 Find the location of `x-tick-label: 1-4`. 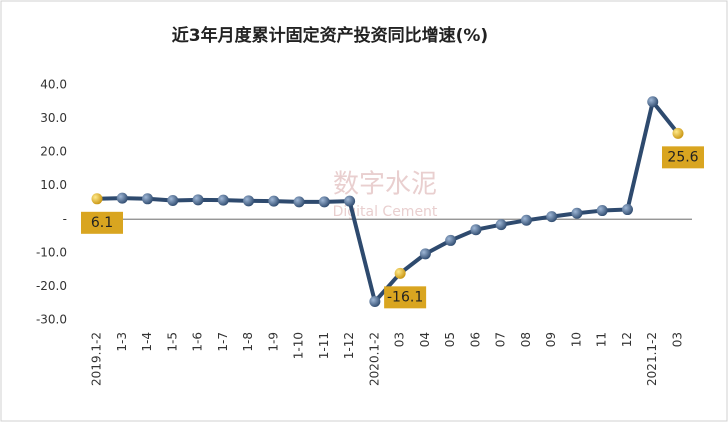

x-tick-label: 1-4 is located at coordinates (147, 342).